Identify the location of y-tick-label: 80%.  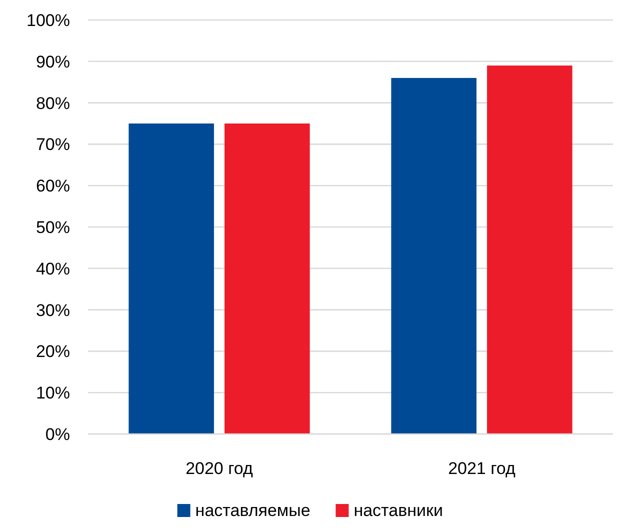
(53, 103).